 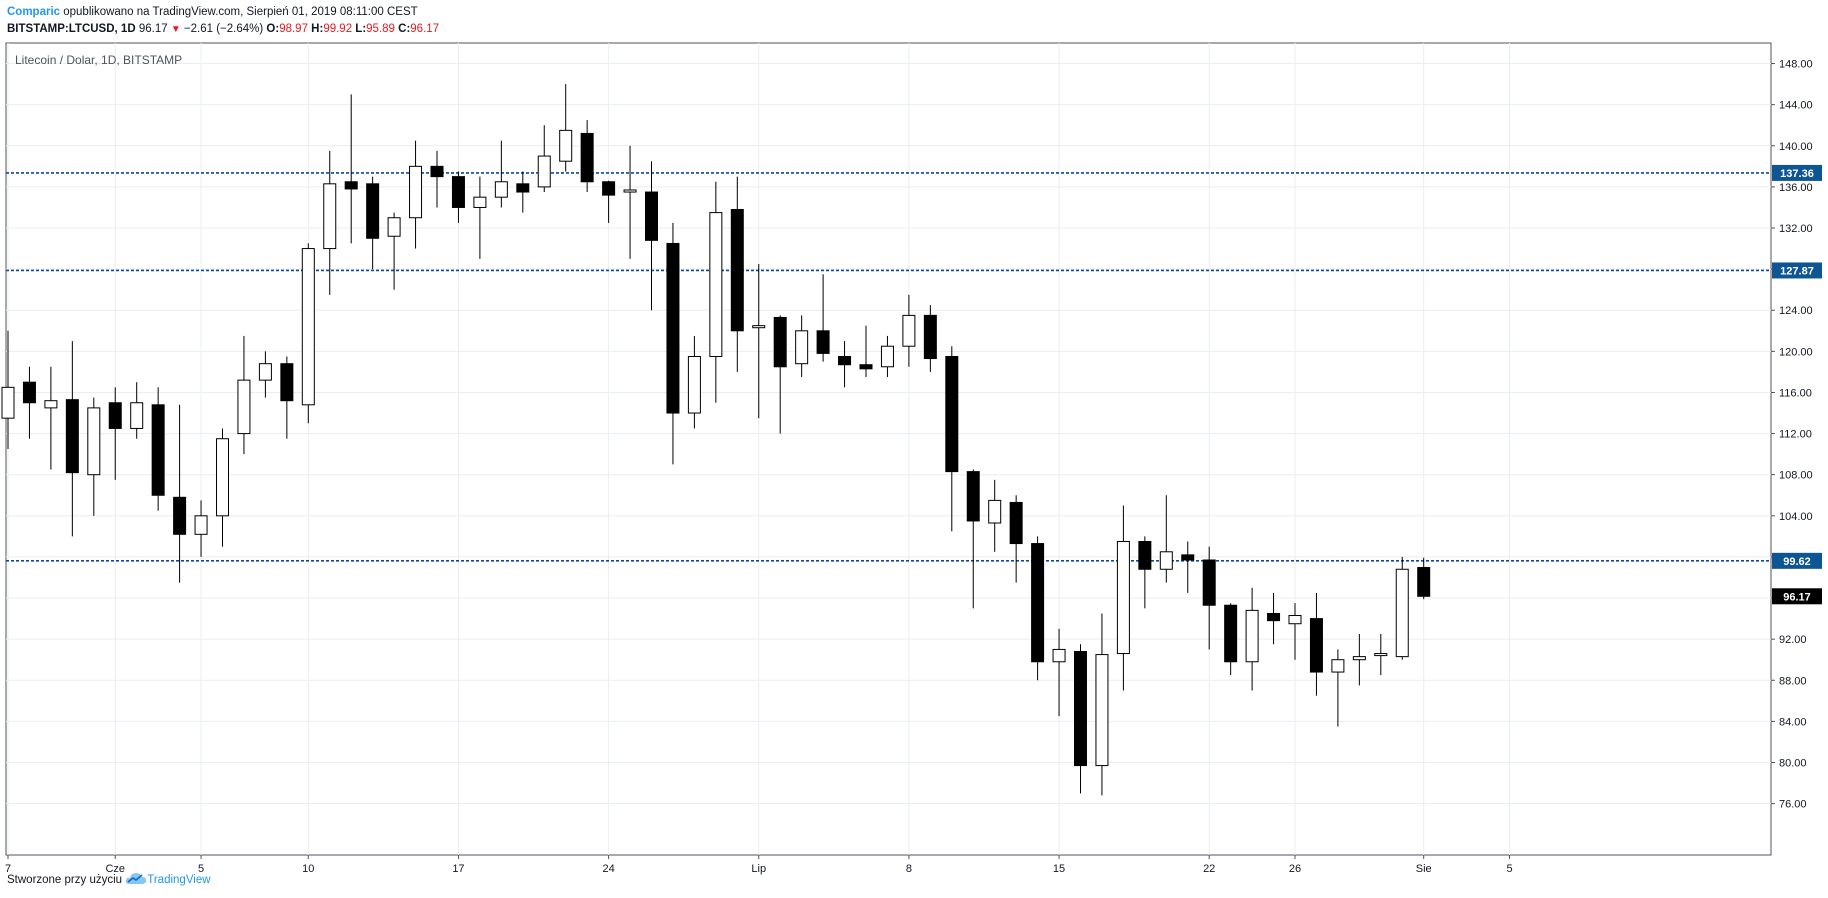 I want to click on open-label: O:, so click(x=273, y=29).